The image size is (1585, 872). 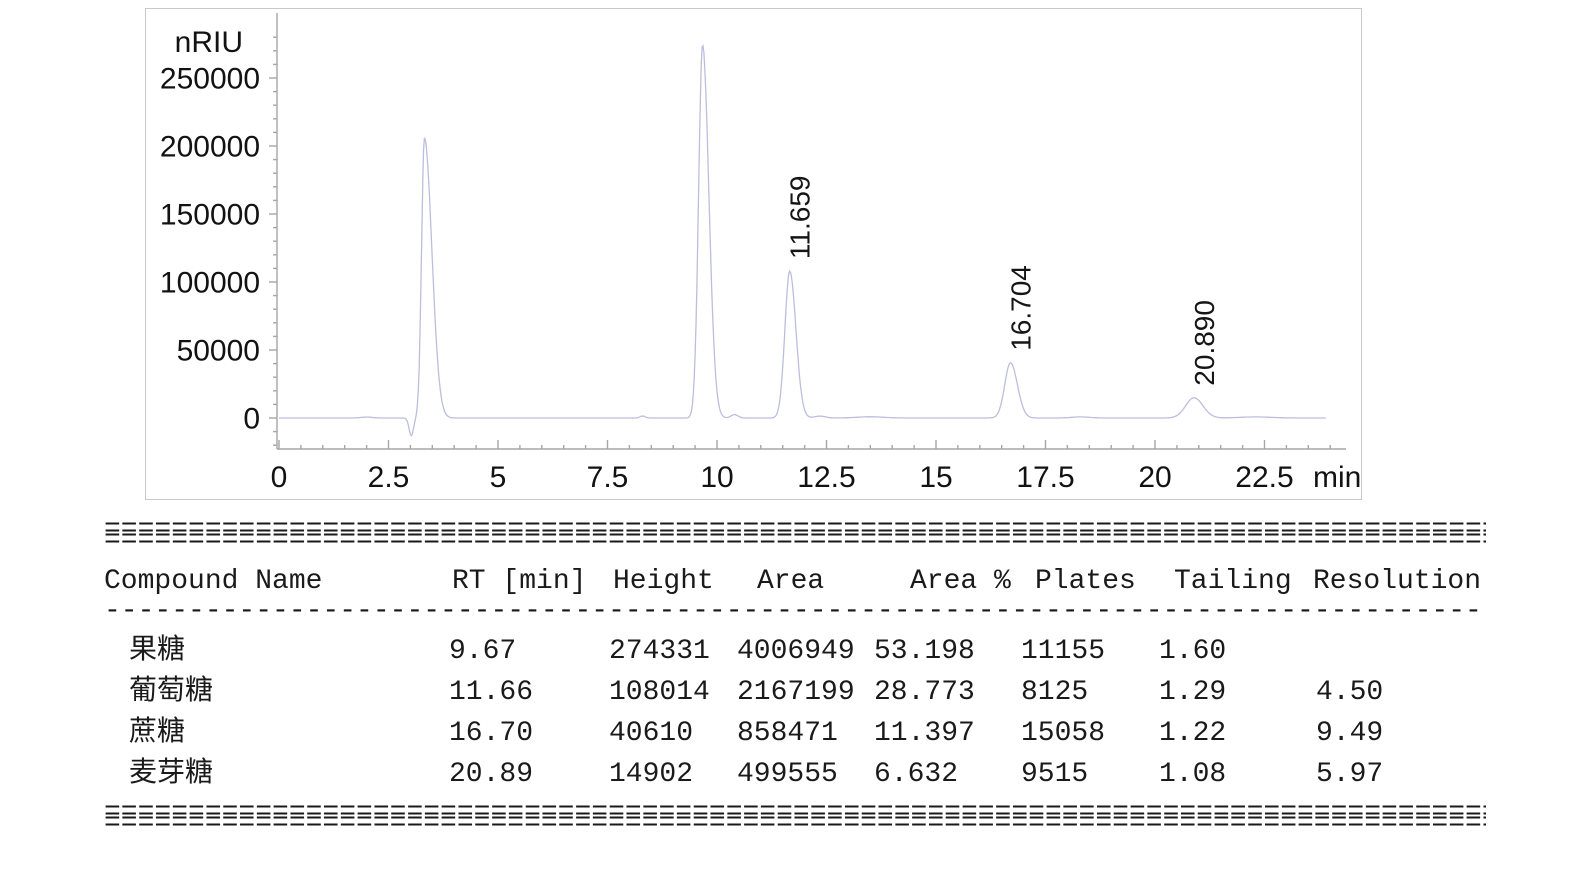 What do you see at coordinates (1193, 774) in the screenshot?
I see `cell-6: 1.08` at bounding box center [1193, 774].